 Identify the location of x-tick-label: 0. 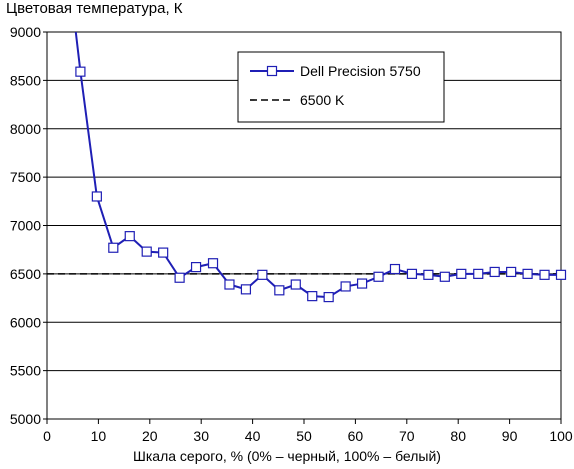
(47, 436).